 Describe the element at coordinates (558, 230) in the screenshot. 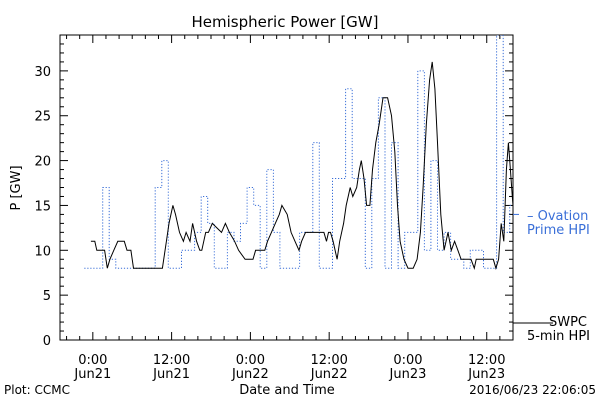

I see `legend-ovation-label-line2: Prime HPI` at that location.